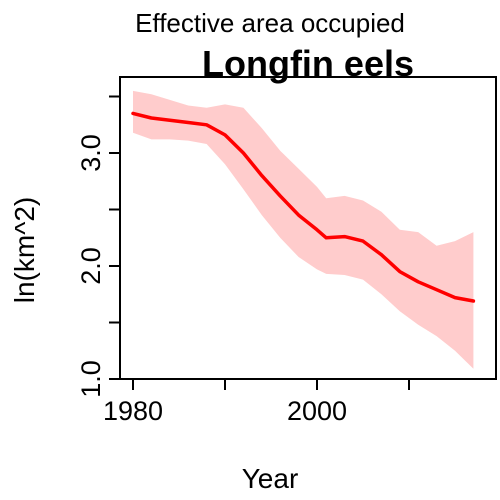  Describe the element at coordinates (98, 246) in the screenshot. I see `y-axis: 1.0 2.0 3.0` at that location.